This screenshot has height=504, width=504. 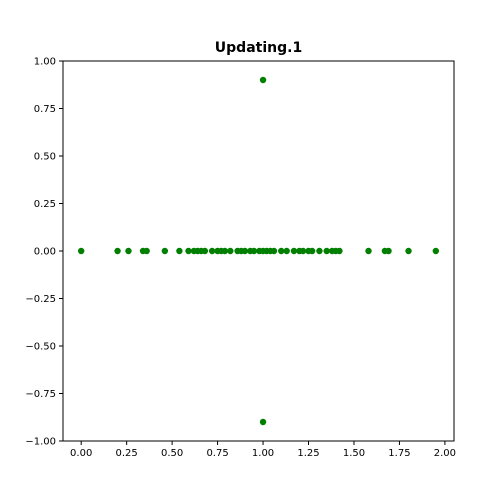 I want to click on y-tick-label: −1.00, so click(x=40, y=442).